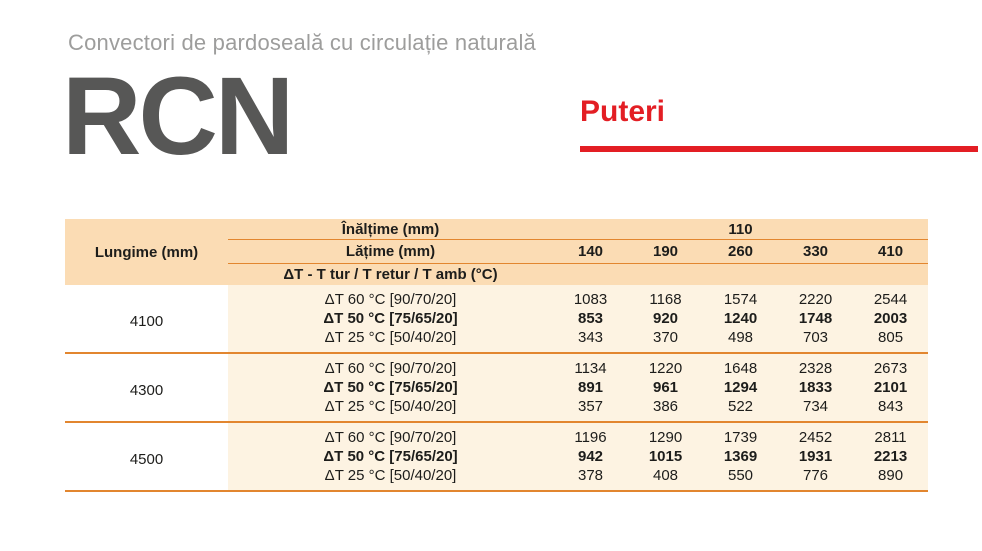  What do you see at coordinates (590, 478) in the screenshot?
I see `power-value: 378` at bounding box center [590, 478].